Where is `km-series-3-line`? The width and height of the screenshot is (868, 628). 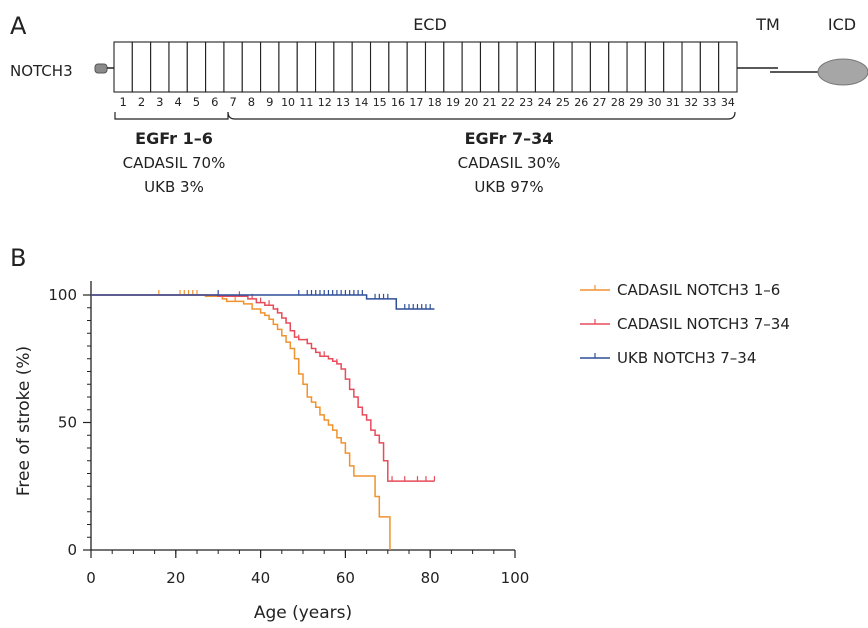
km-series-3-line is located at coordinates (263, 302).